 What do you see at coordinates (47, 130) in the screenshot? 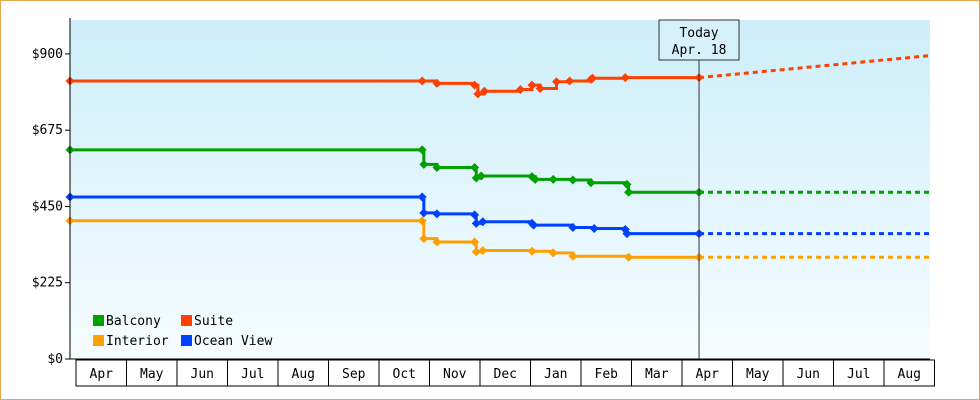
I see `y-tick-label: $675` at bounding box center [47, 130].